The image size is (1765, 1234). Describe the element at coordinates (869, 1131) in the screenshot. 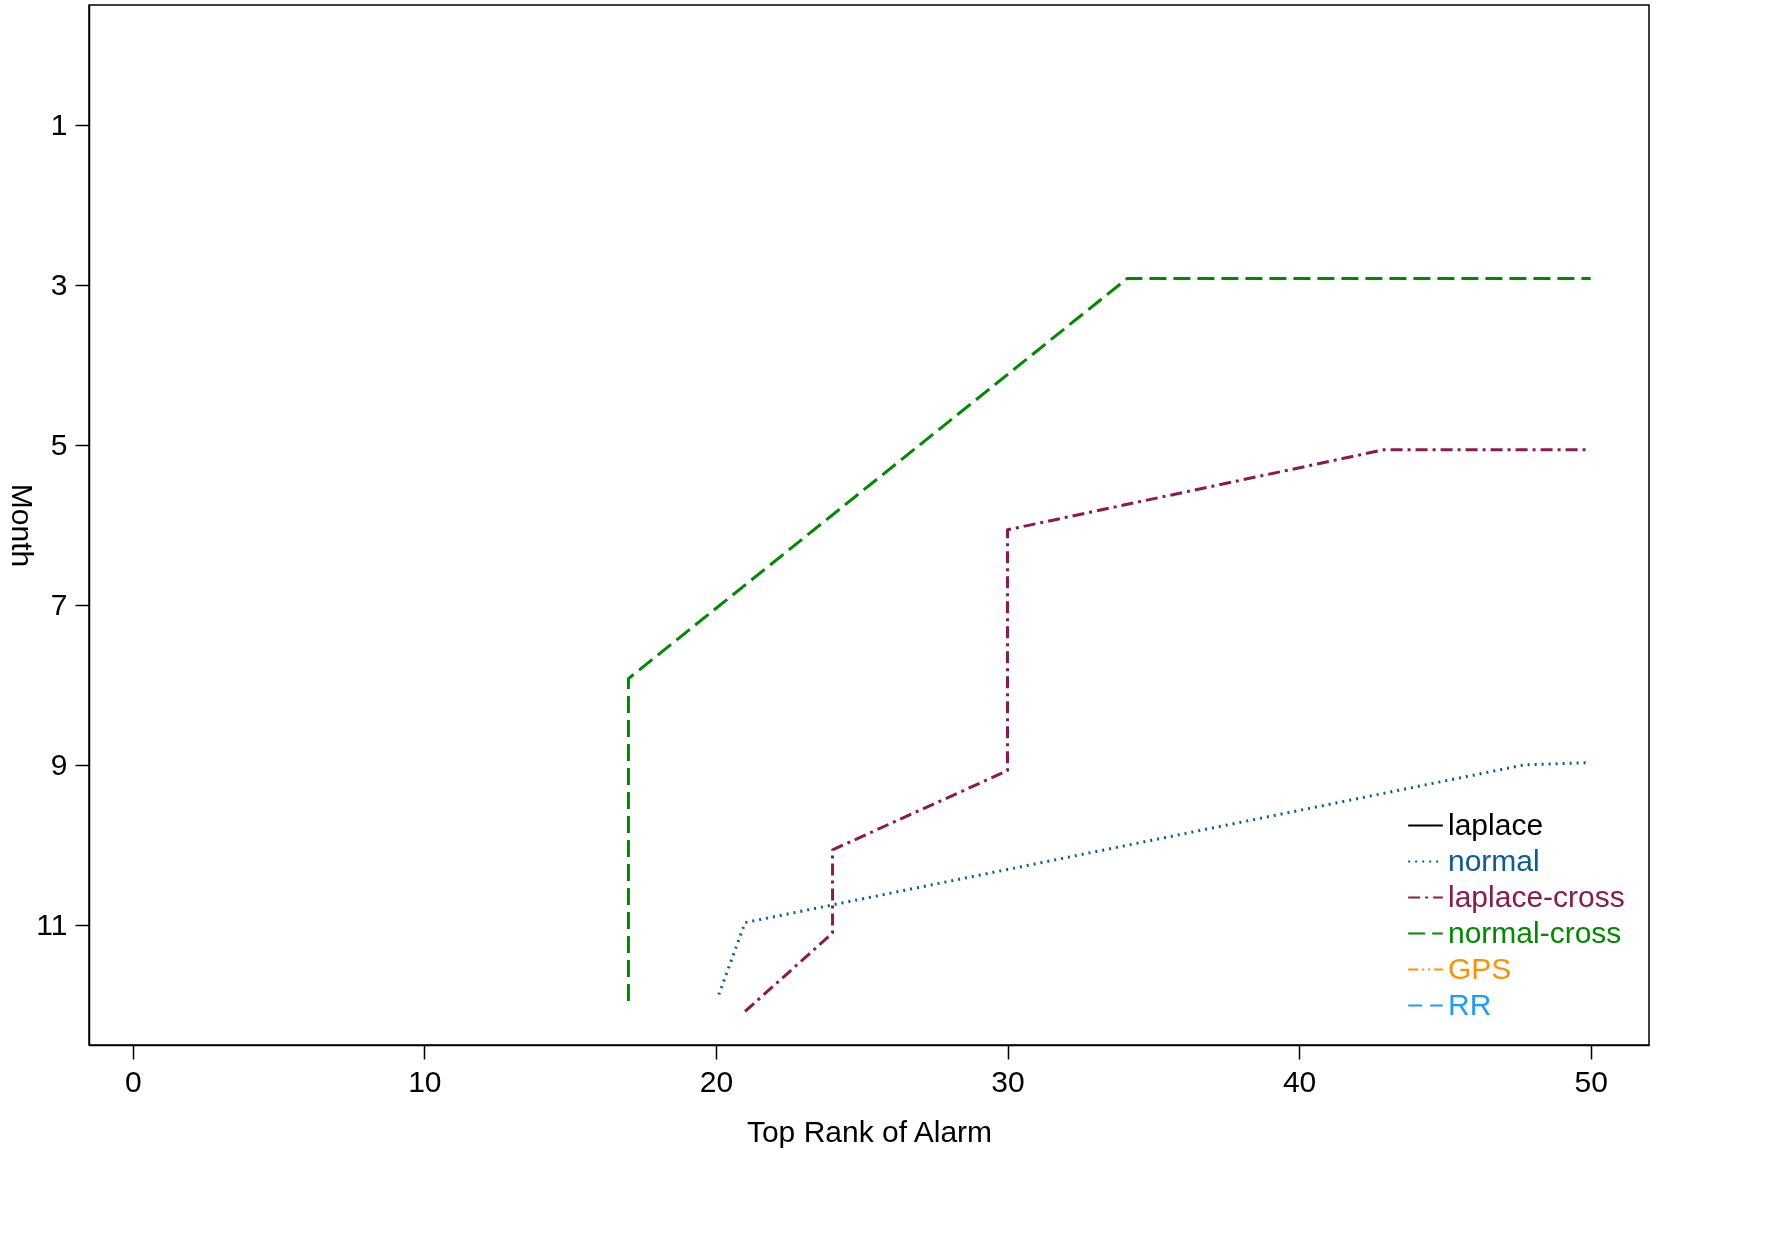

I see `x-axis-title: Top Rank of Alarm` at that location.